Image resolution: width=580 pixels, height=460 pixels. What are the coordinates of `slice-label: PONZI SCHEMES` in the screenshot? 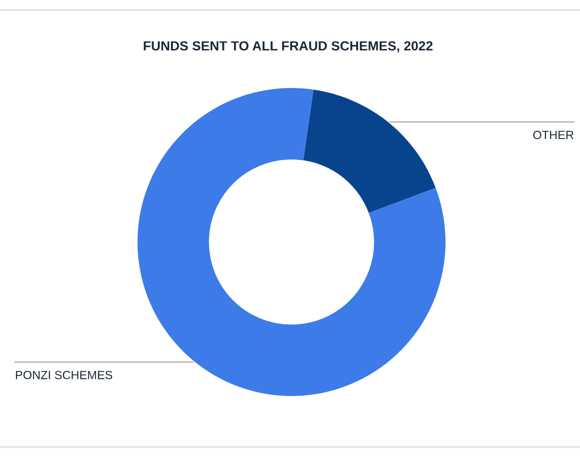 It's located at (64, 375).